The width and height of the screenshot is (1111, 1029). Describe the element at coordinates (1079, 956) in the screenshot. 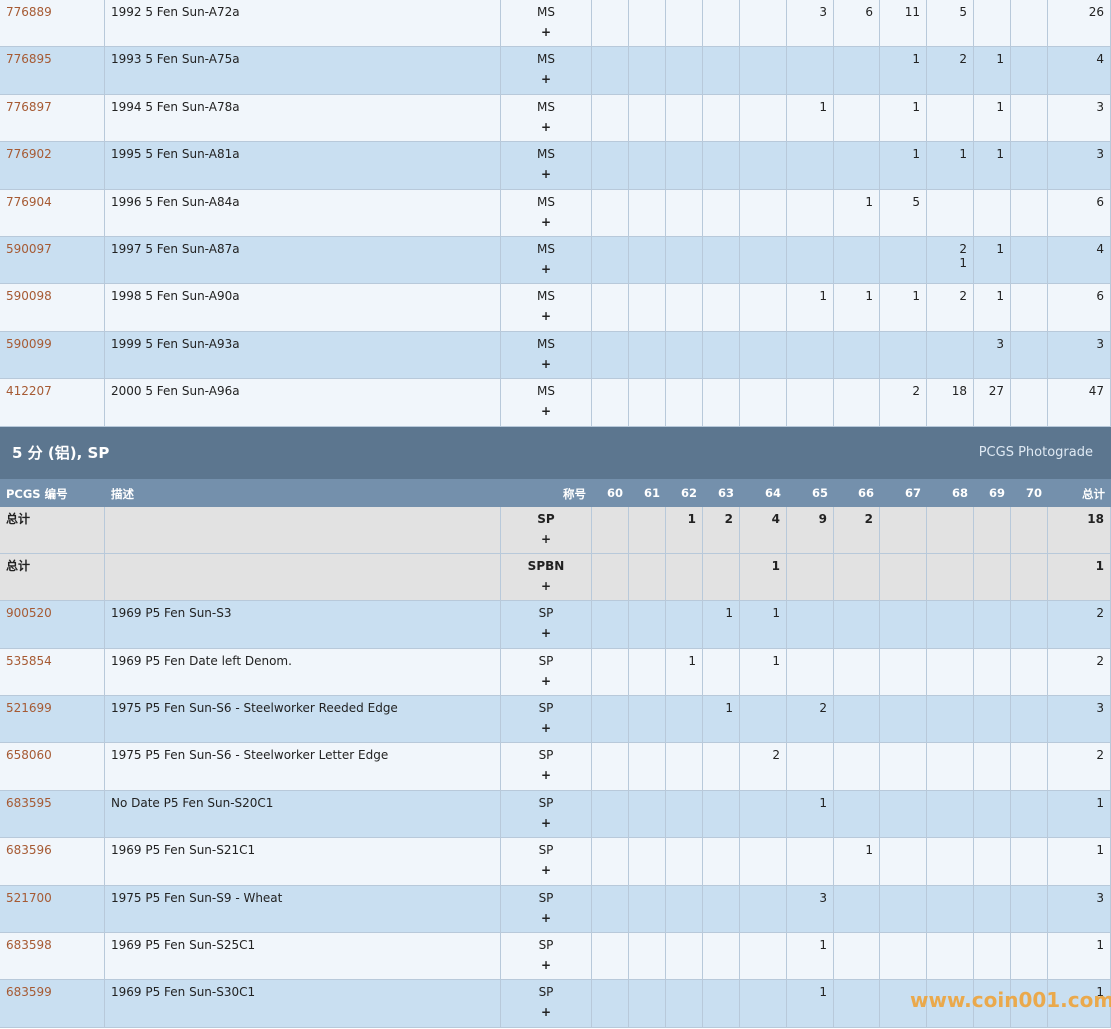

I see `total: 1` at that location.